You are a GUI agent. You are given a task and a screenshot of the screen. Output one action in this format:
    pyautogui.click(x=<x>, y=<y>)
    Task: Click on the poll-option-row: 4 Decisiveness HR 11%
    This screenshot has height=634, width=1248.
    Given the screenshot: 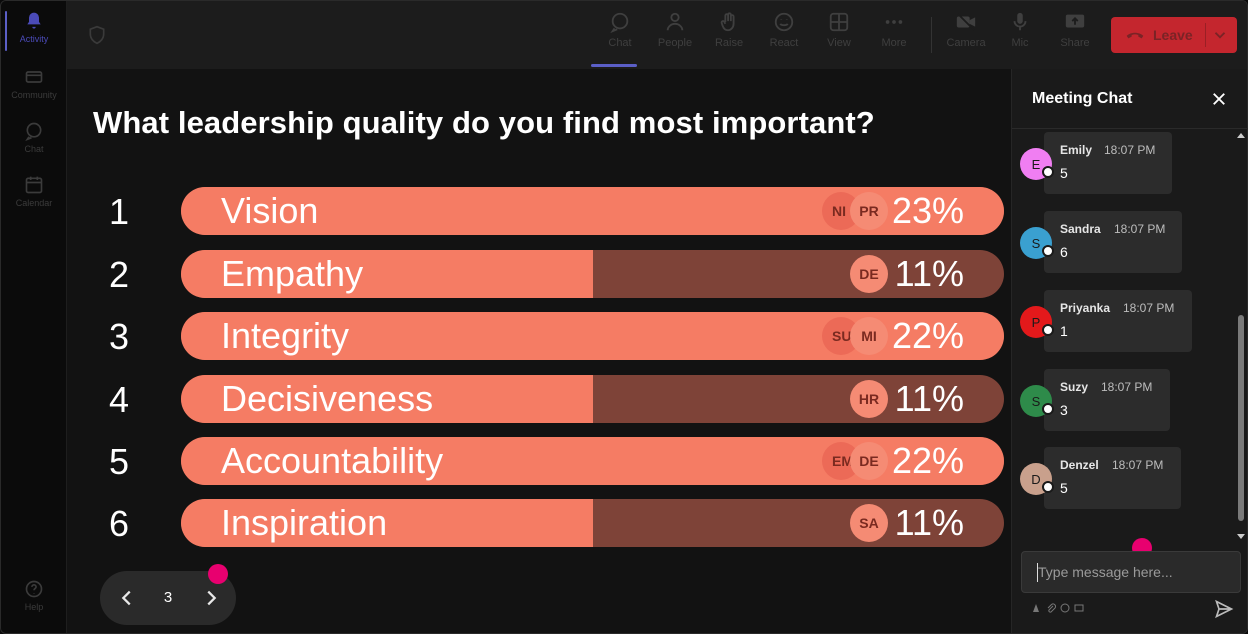 What is the action you would take?
    pyautogui.click(x=549, y=399)
    